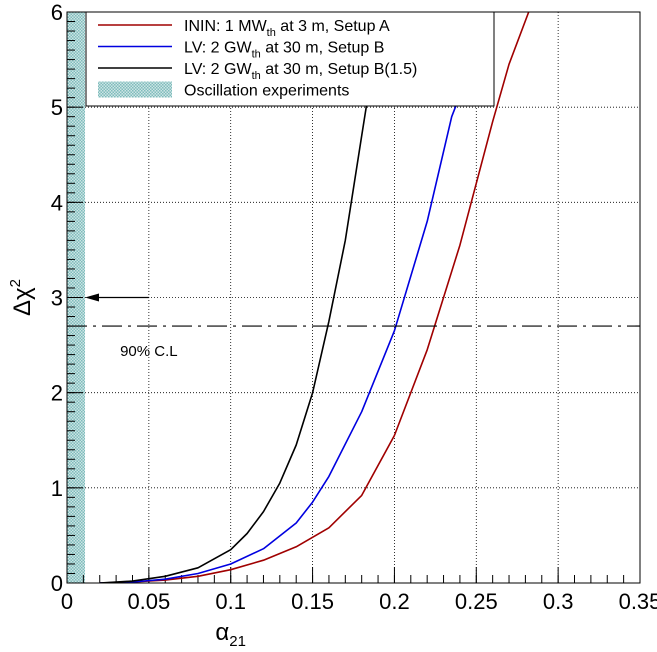 This screenshot has width=657, height=652. What do you see at coordinates (476, 601) in the screenshot?
I see `x-tick-label: 0.25` at bounding box center [476, 601].